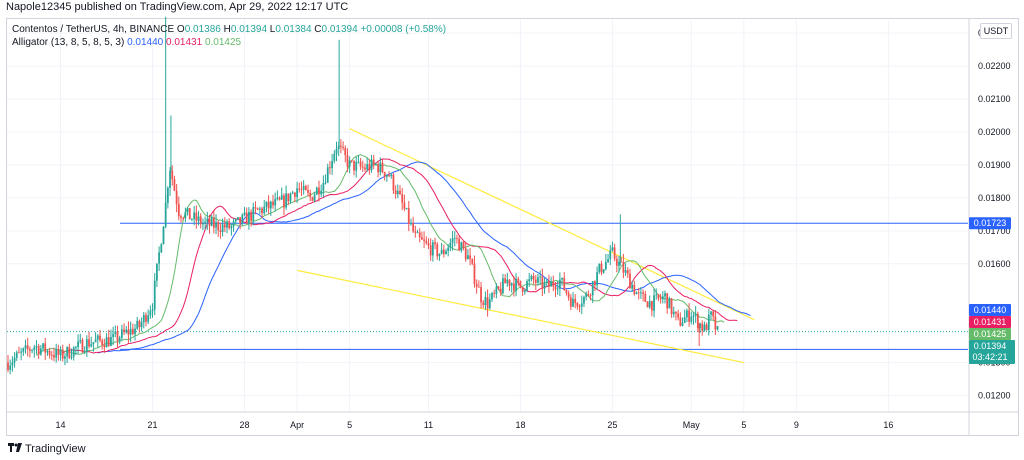 The height and width of the screenshot is (460, 1024). Describe the element at coordinates (994, 231) in the screenshot. I see `y-tick-label: 0.01700` at that location.